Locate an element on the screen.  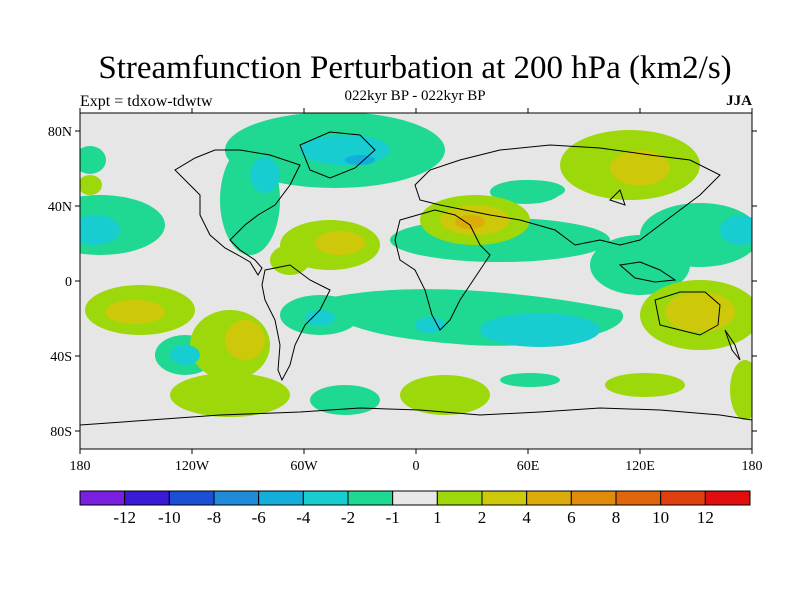
contour-maritime is located at coordinates (640, 265).